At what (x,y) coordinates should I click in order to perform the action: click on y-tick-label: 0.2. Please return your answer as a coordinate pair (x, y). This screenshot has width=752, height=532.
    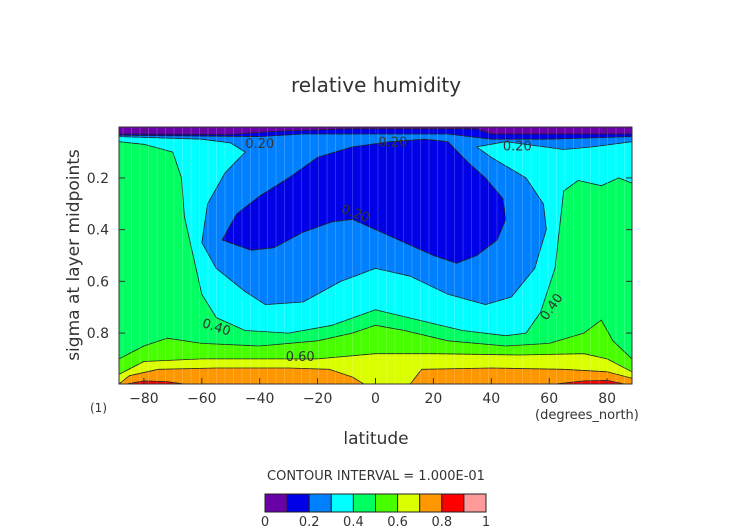
    Looking at the image, I should click on (98, 179).